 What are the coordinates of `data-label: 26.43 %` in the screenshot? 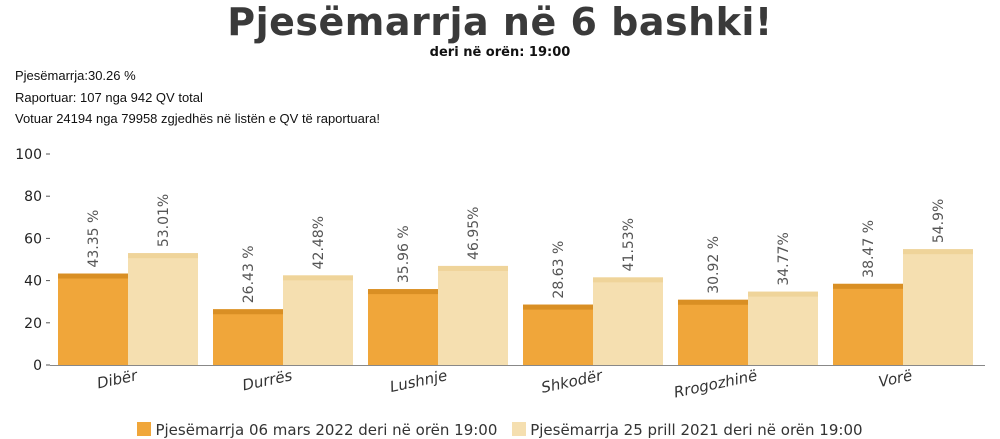 It's located at (249, 274).